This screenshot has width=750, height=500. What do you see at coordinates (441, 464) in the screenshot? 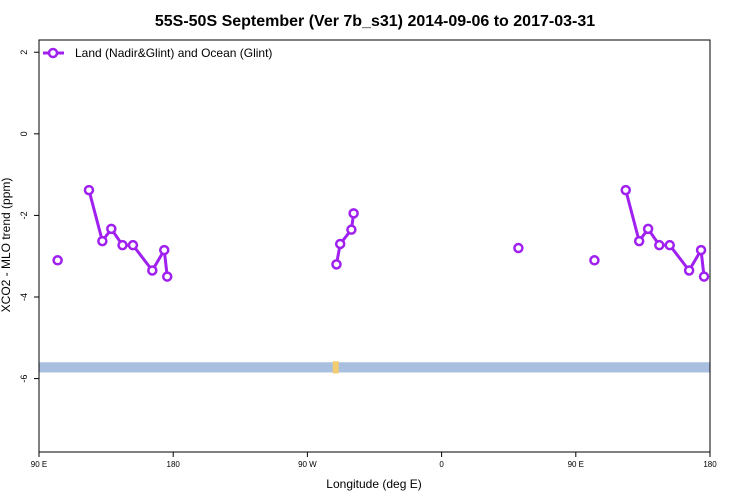
I see `x-tick-label: 0` at bounding box center [441, 464].